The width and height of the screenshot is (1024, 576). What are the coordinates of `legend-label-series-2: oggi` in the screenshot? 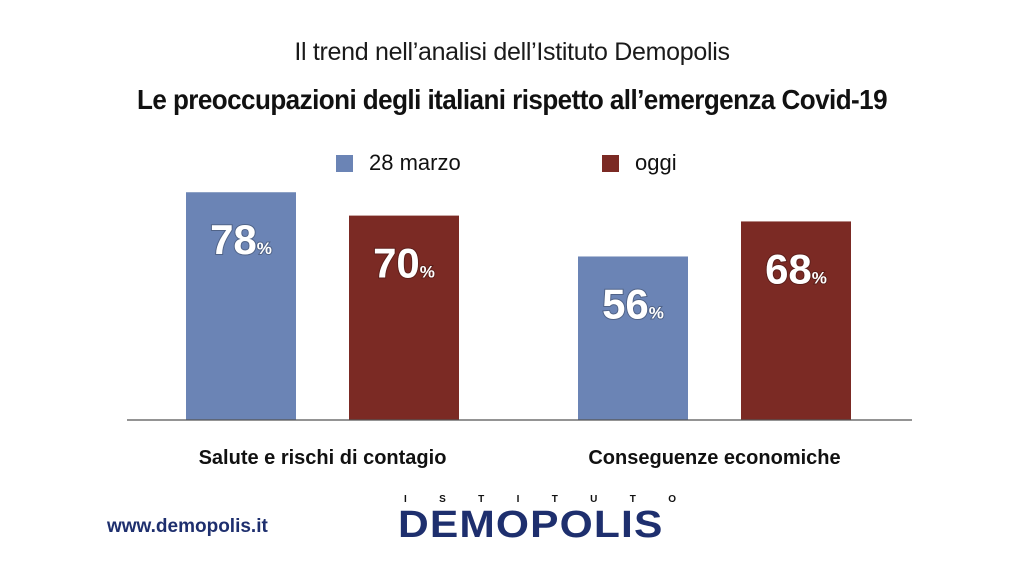 It's located at (656, 162).